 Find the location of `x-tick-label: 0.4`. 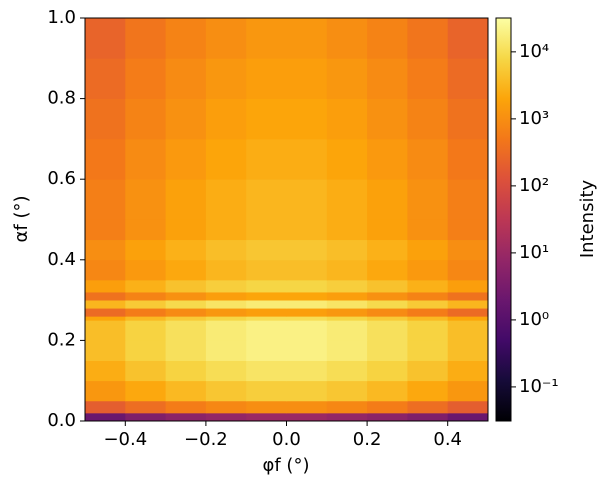

x-tick-label: 0.4 is located at coordinates (447, 439).